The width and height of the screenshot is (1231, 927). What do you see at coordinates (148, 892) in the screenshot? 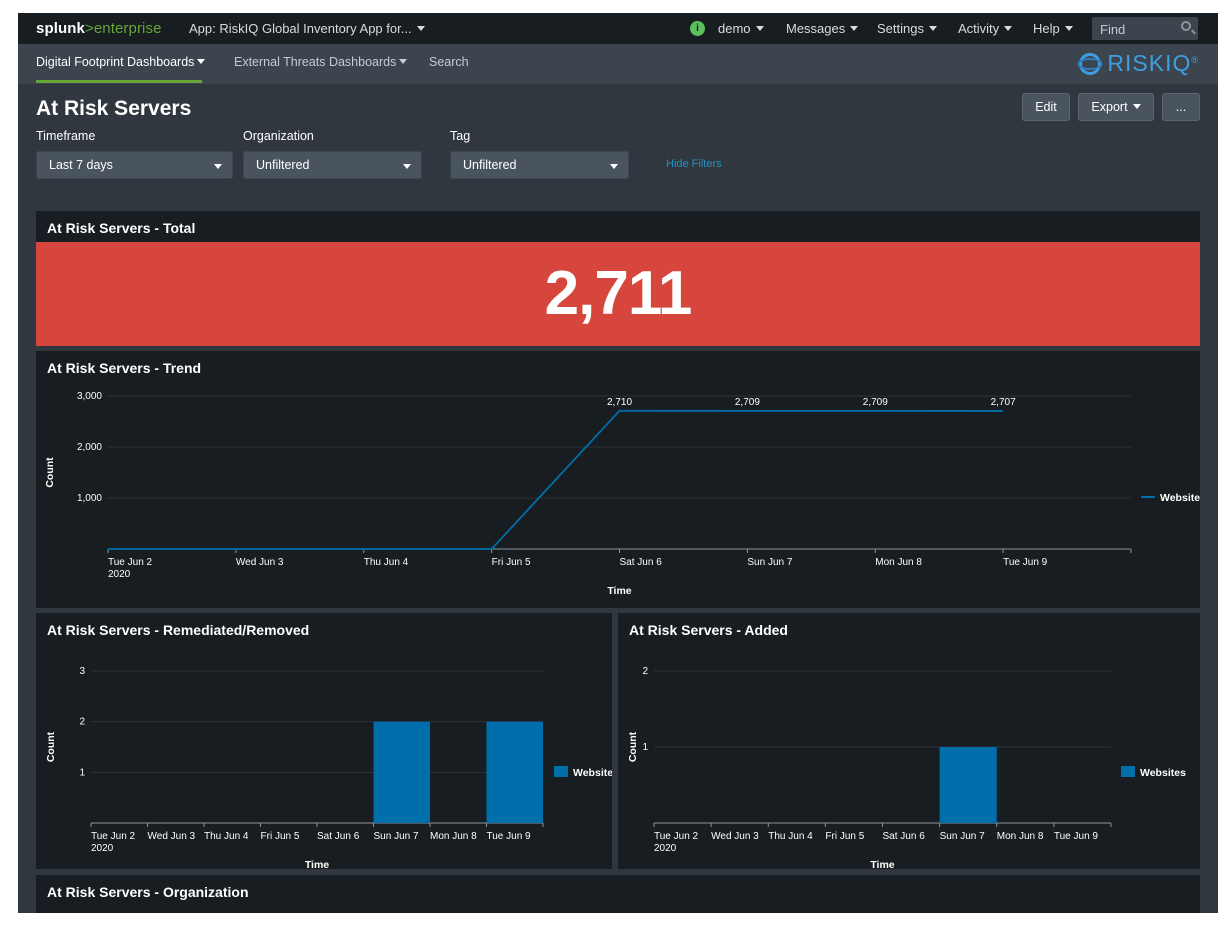
I see `panel-title: At Risk Servers - Organization` at bounding box center [148, 892].